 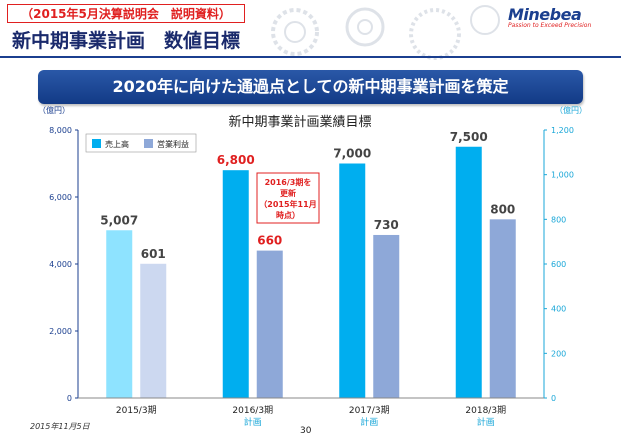 I want to click on y-left-tick-label: 6,000, so click(x=60, y=197).